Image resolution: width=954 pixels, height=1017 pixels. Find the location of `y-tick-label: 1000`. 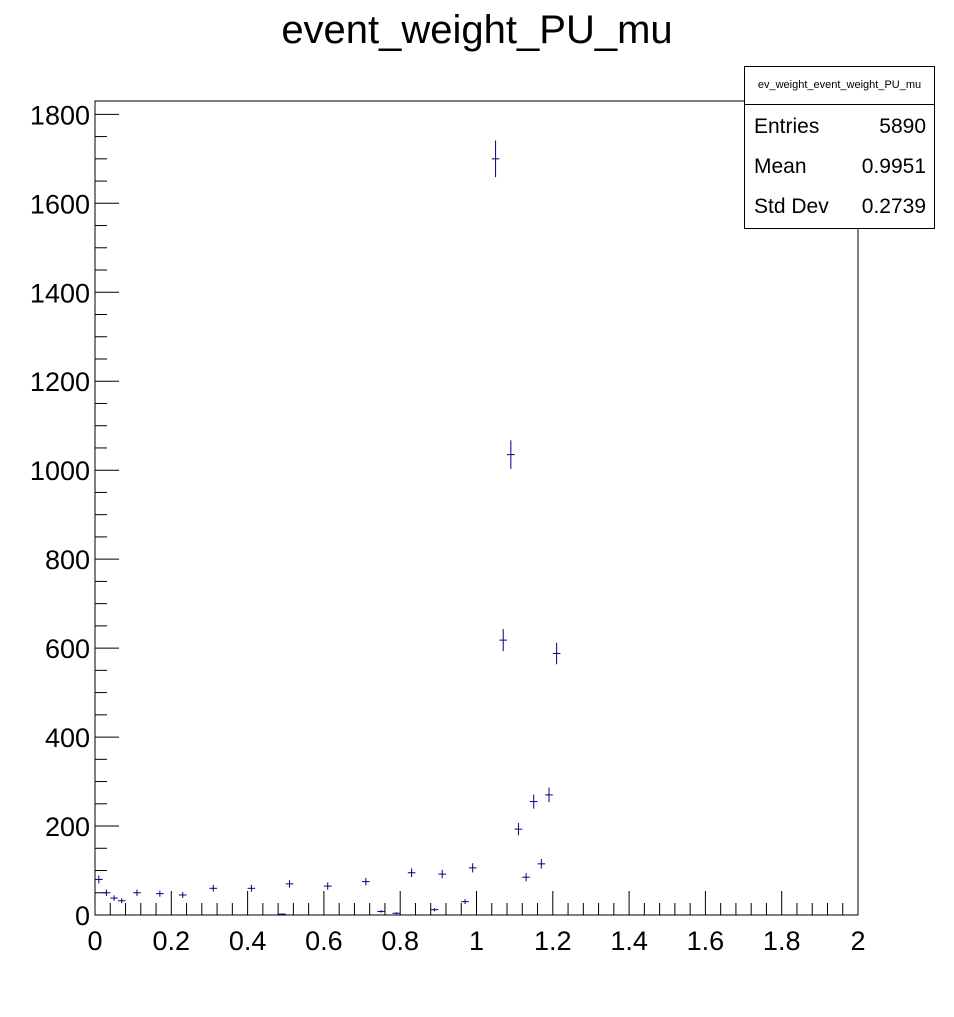

y-tick-label: 1000 is located at coordinates (60, 471).